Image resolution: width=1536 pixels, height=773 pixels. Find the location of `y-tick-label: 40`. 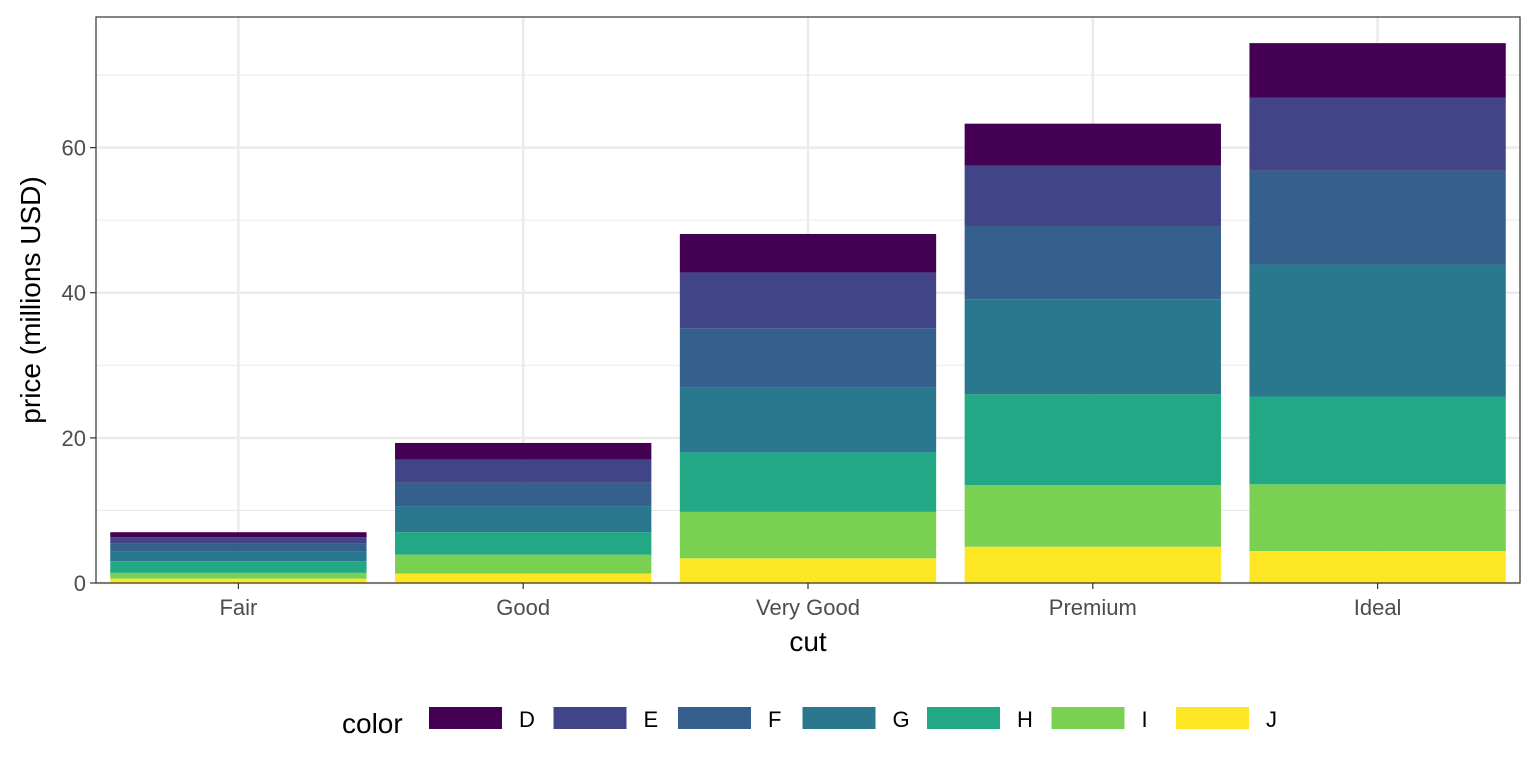

y-tick-label: 40 is located at coordinates (74, 293).